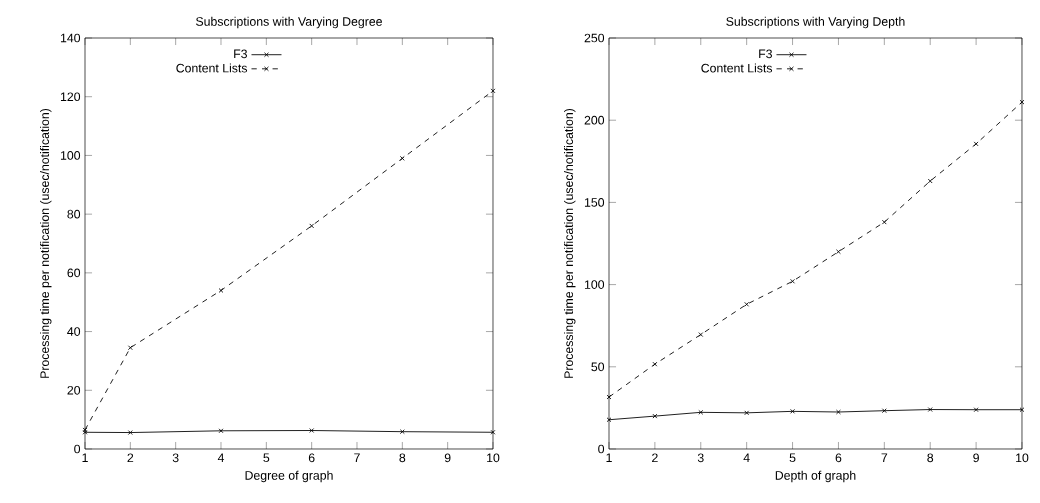 This screenshot has width=1040, height=503. I want to click on y-tick-label: 60, so click(74, 273).